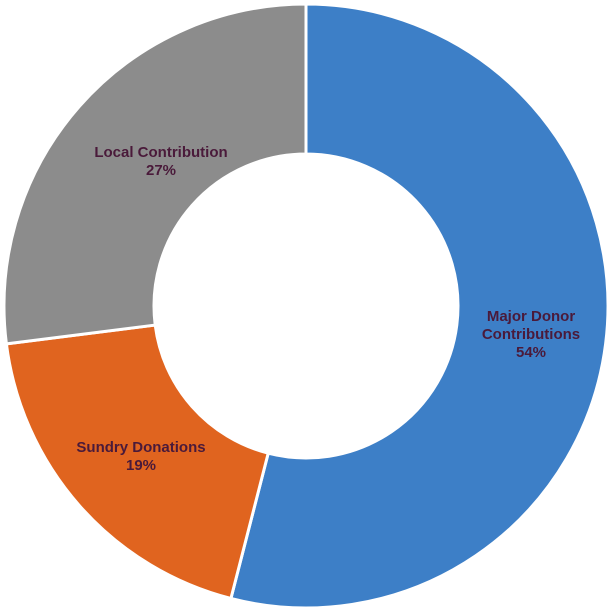 The width and height of the screenshot is (609, 614). Describe the element at coordinates (531, 352) in the screenshot. I see `slice-percent-1: 54%` at that location.